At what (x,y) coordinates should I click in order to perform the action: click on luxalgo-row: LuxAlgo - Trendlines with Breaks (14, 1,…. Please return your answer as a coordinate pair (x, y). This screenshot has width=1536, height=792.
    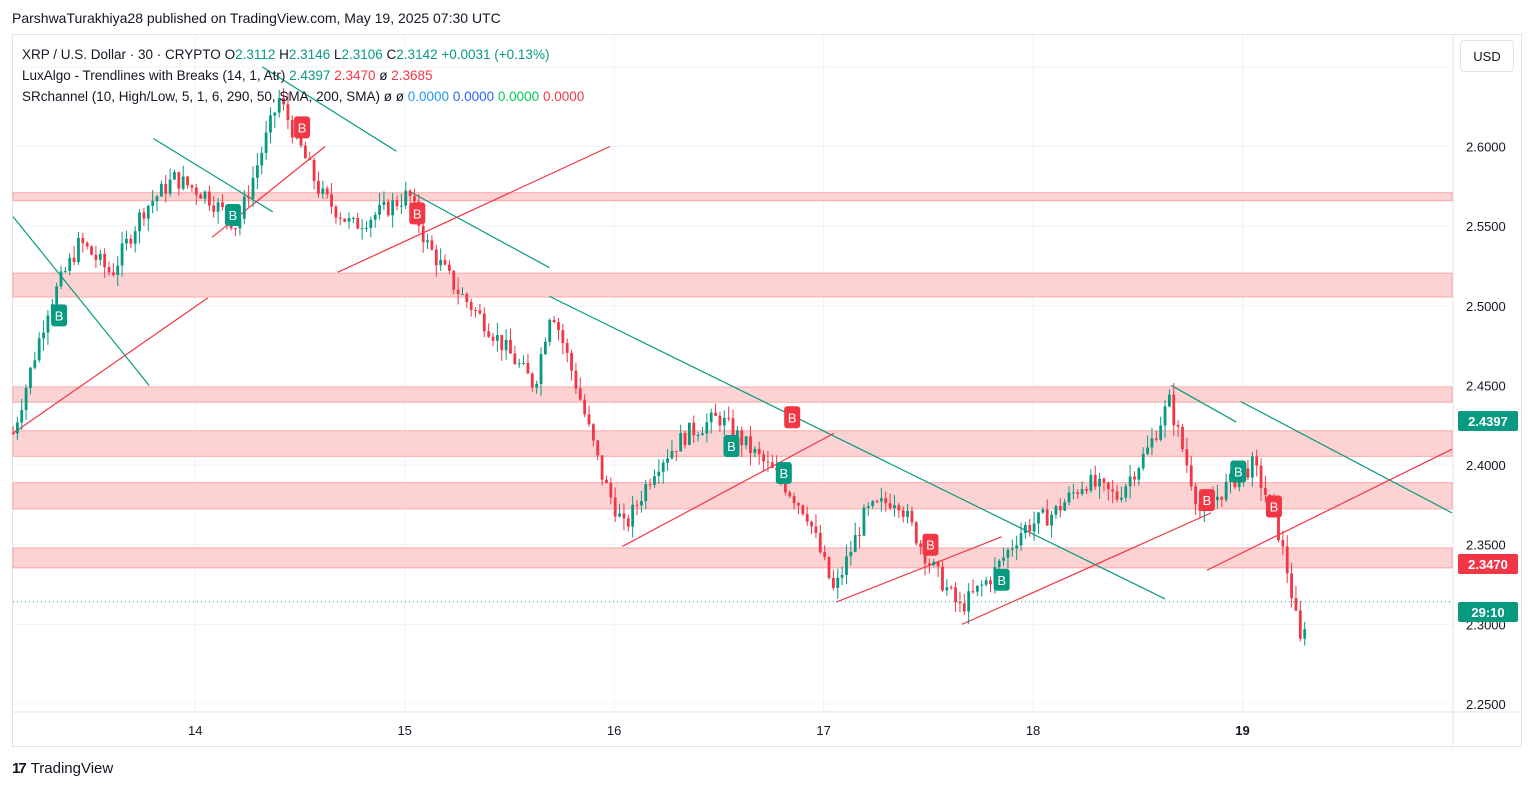
    Looking at the image, I should click on (303, 75).